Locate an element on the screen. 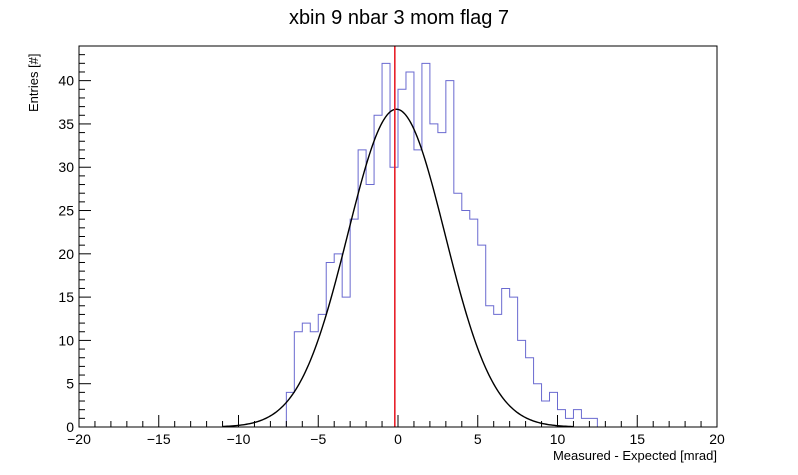 This screenshot has width=798, height=475. y-tick-label: 5 is located at coordinates (70, 384).